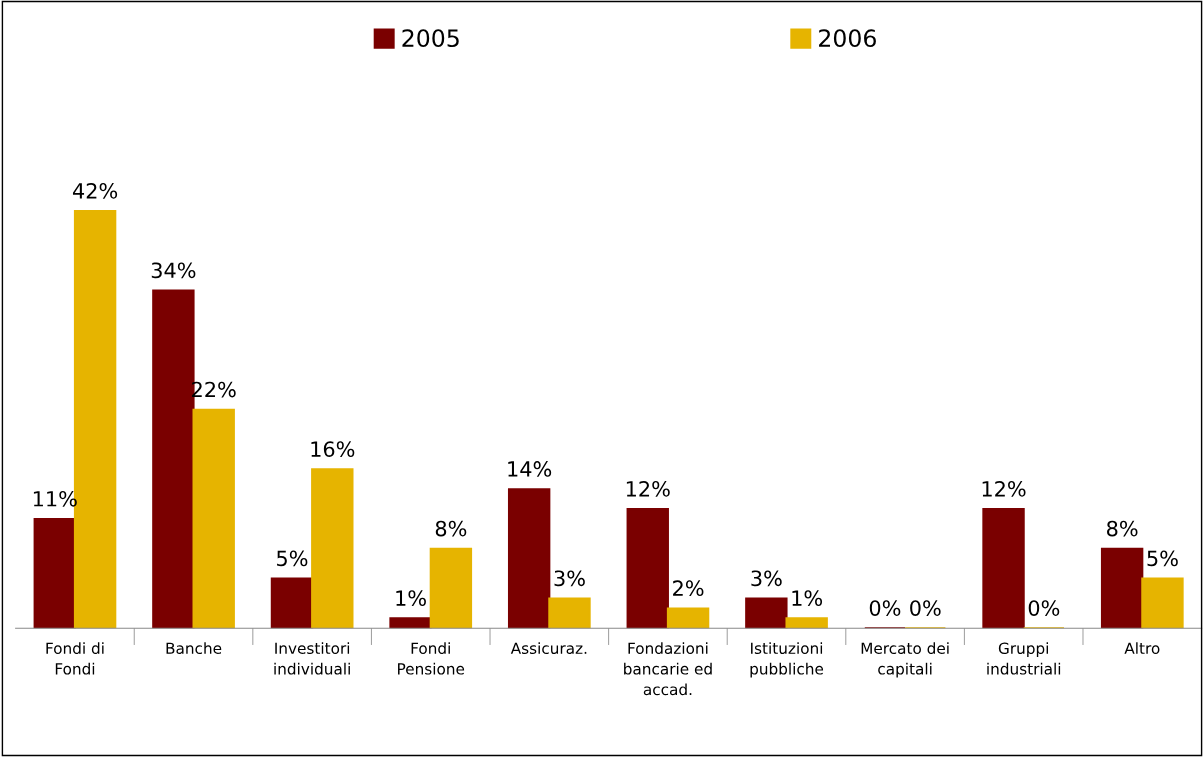  Describe the element at coordinates (787, 660) in the screenshot. I see `x-tick-label: Istituzioni pubbliche` at that location.